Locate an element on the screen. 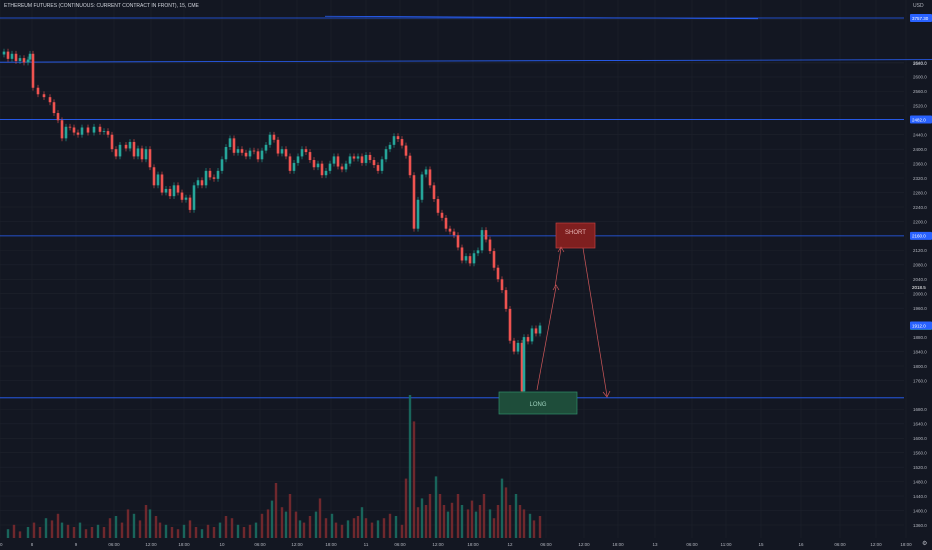 The height and width of the screenshot is (550, 932). y-tick-label: 2280.0 is located at coordinates (920, 192).